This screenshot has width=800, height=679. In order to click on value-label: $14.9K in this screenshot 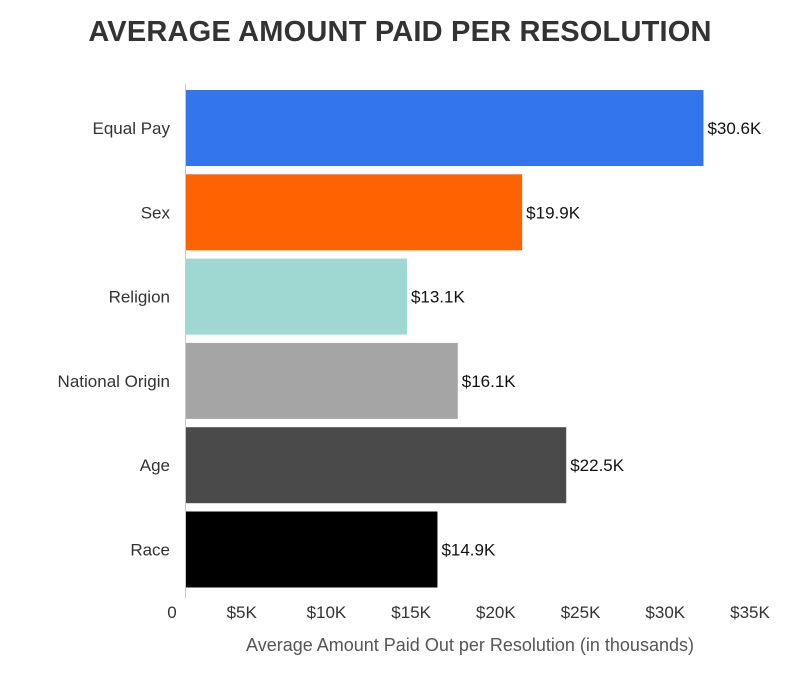, I will do `click(468, 550)`.